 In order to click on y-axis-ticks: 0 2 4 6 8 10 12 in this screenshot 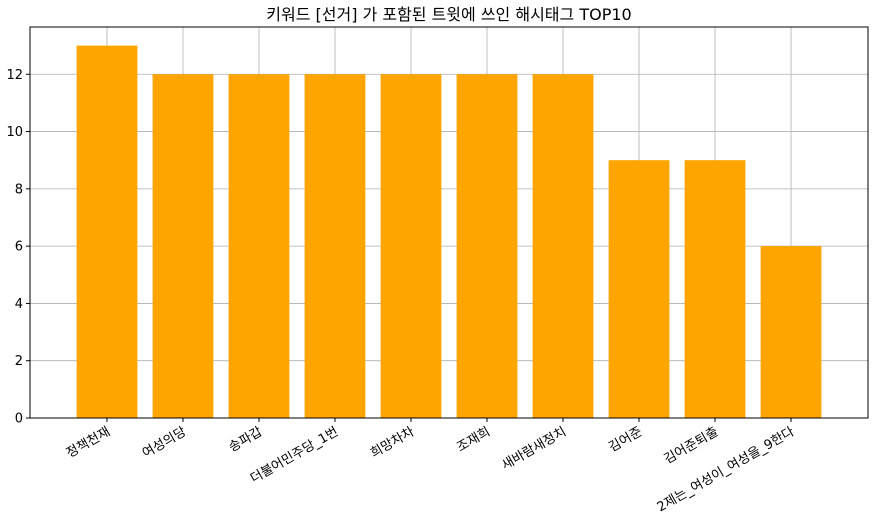, I will do `click(18, 247)`.